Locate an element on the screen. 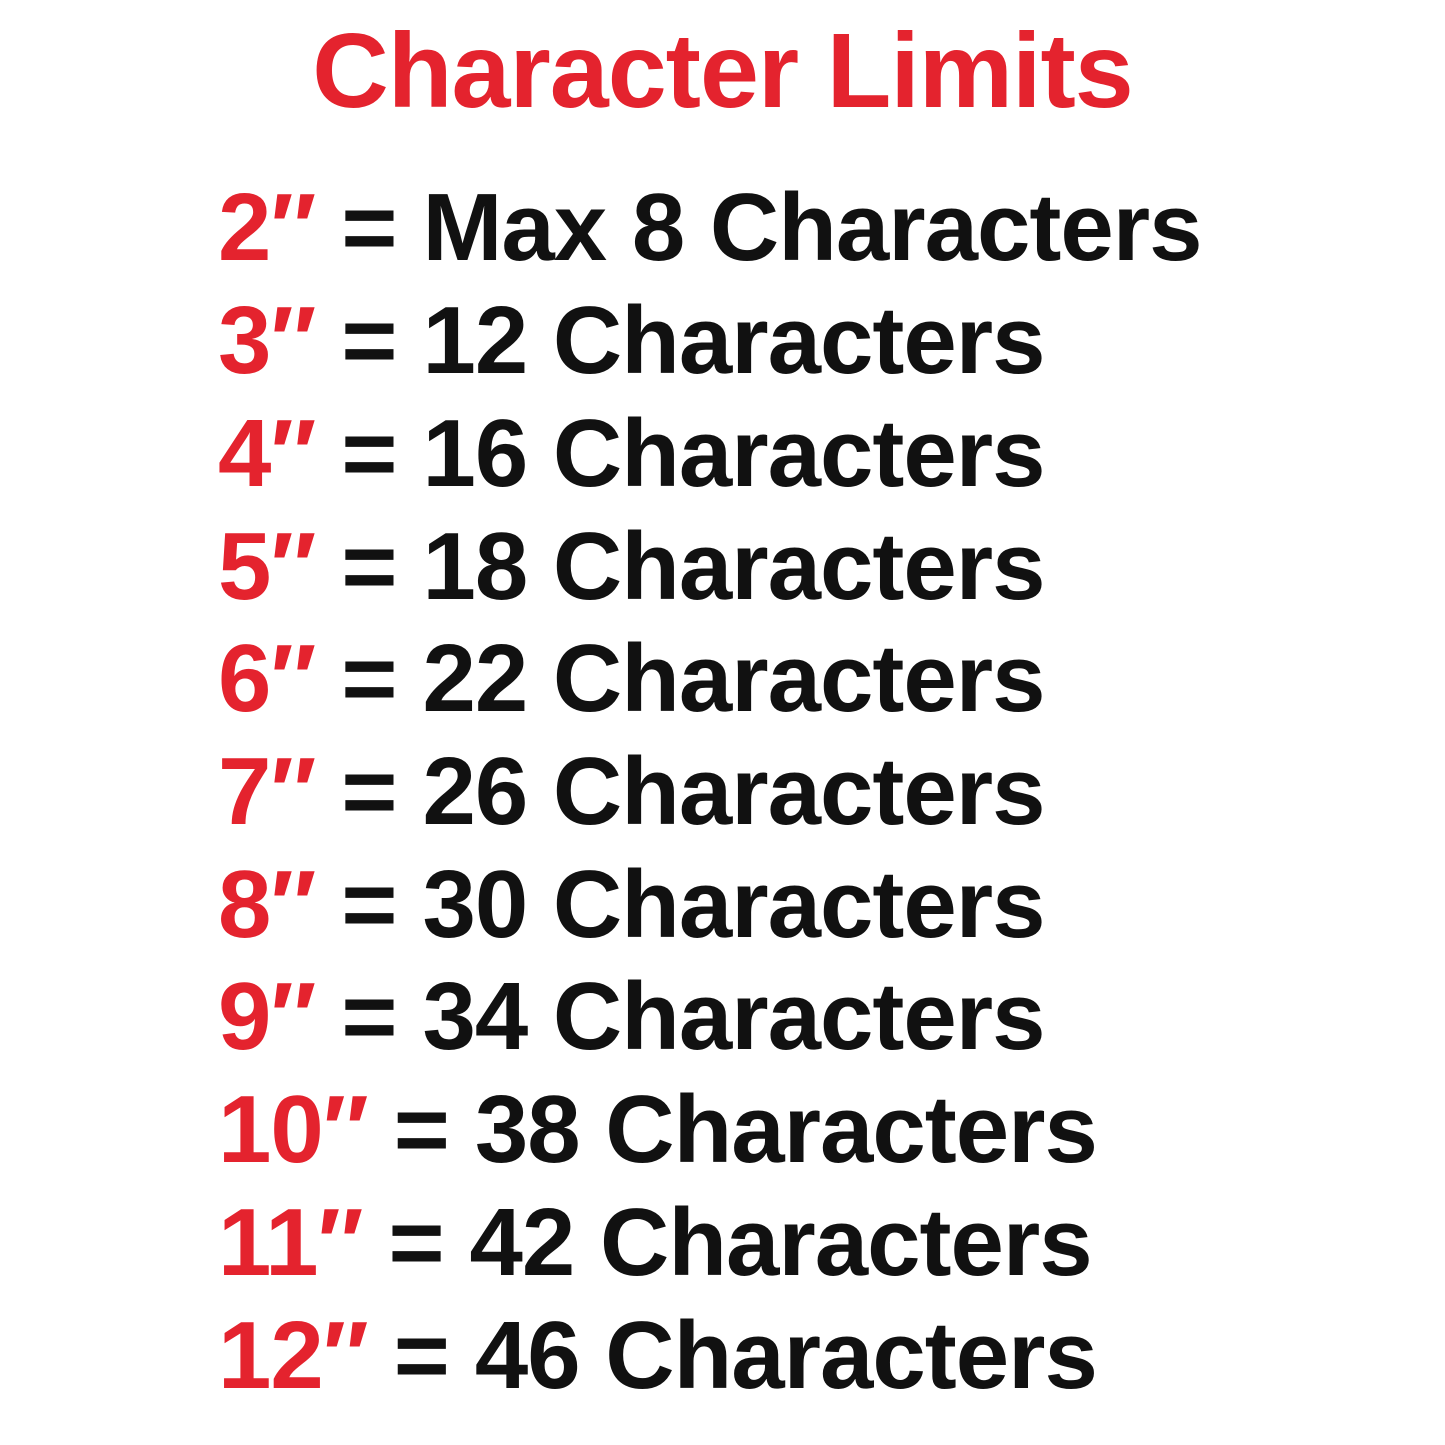 This screenshot has width=1445, height=1445. size-label: 8″ is located at coordinates (267, 904).